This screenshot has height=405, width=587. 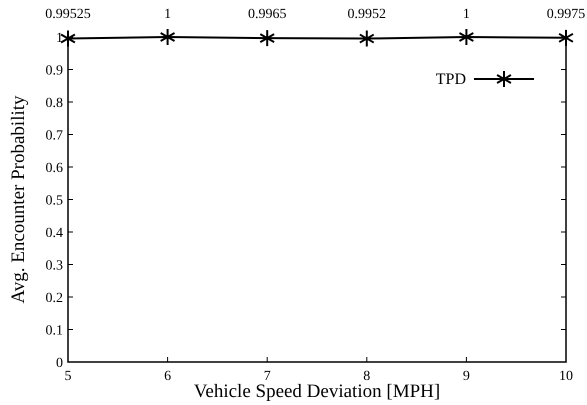 I want to click on y-tick-label: 0.1, so click(x=54, y=331).